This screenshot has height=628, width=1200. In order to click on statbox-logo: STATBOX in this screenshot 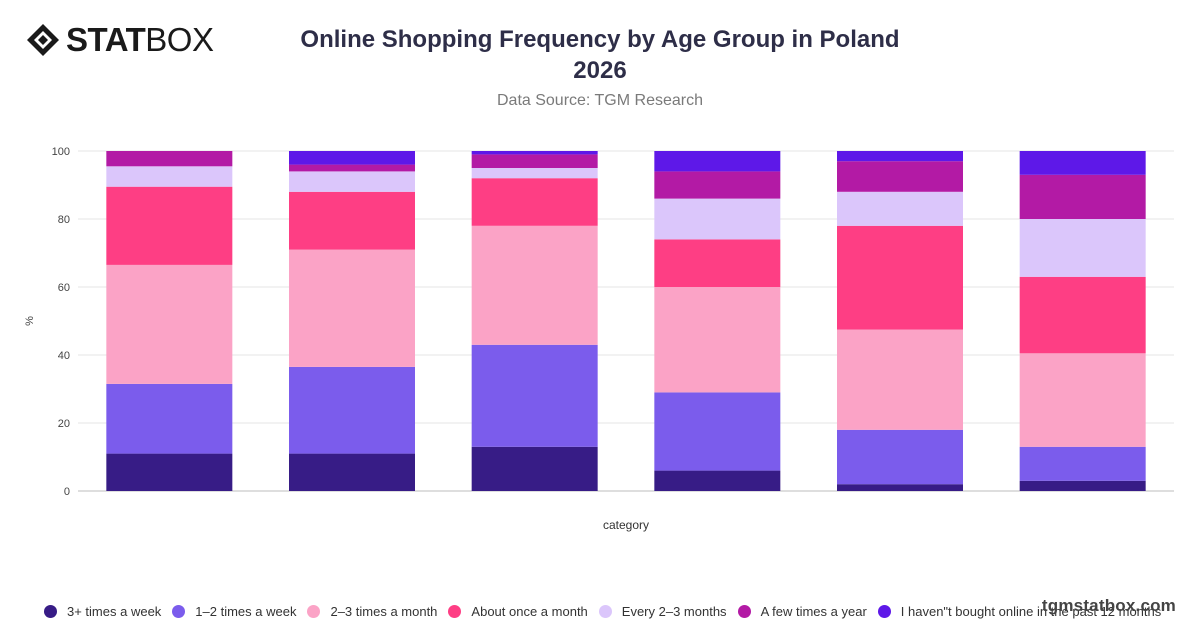, I will do `click(120, 39)`.